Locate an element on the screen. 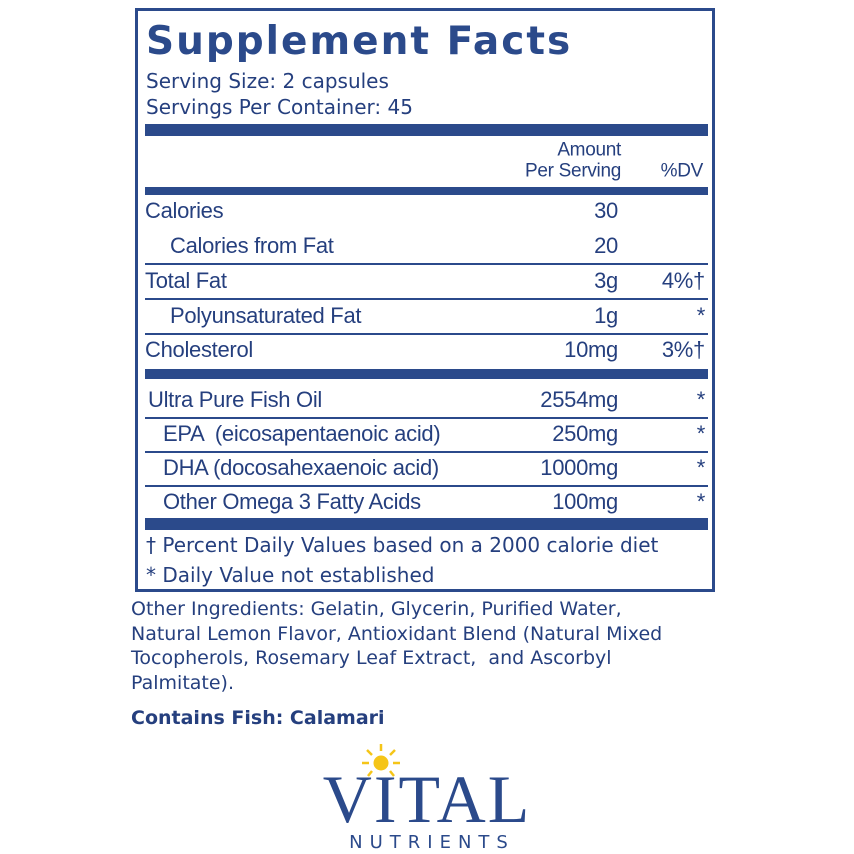  brand-name: VITAL is located at coordinates (427, 799).